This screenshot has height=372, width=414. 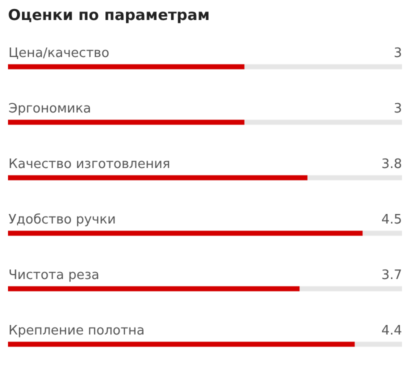 I want to click on data-label: 4.4, so click(x=391, y=330).